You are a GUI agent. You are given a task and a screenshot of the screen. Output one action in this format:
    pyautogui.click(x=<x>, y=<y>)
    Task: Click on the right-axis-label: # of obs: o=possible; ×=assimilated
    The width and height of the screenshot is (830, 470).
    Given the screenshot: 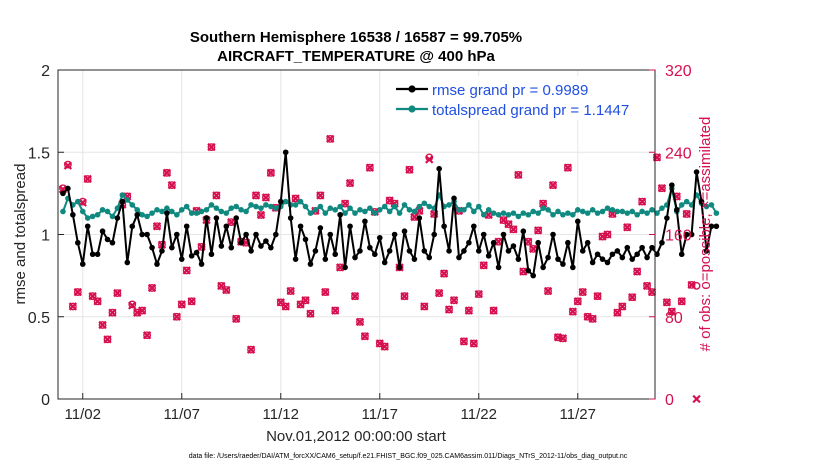 What is the action you would take?
    pyautogui.click(x=705, y=234)
    